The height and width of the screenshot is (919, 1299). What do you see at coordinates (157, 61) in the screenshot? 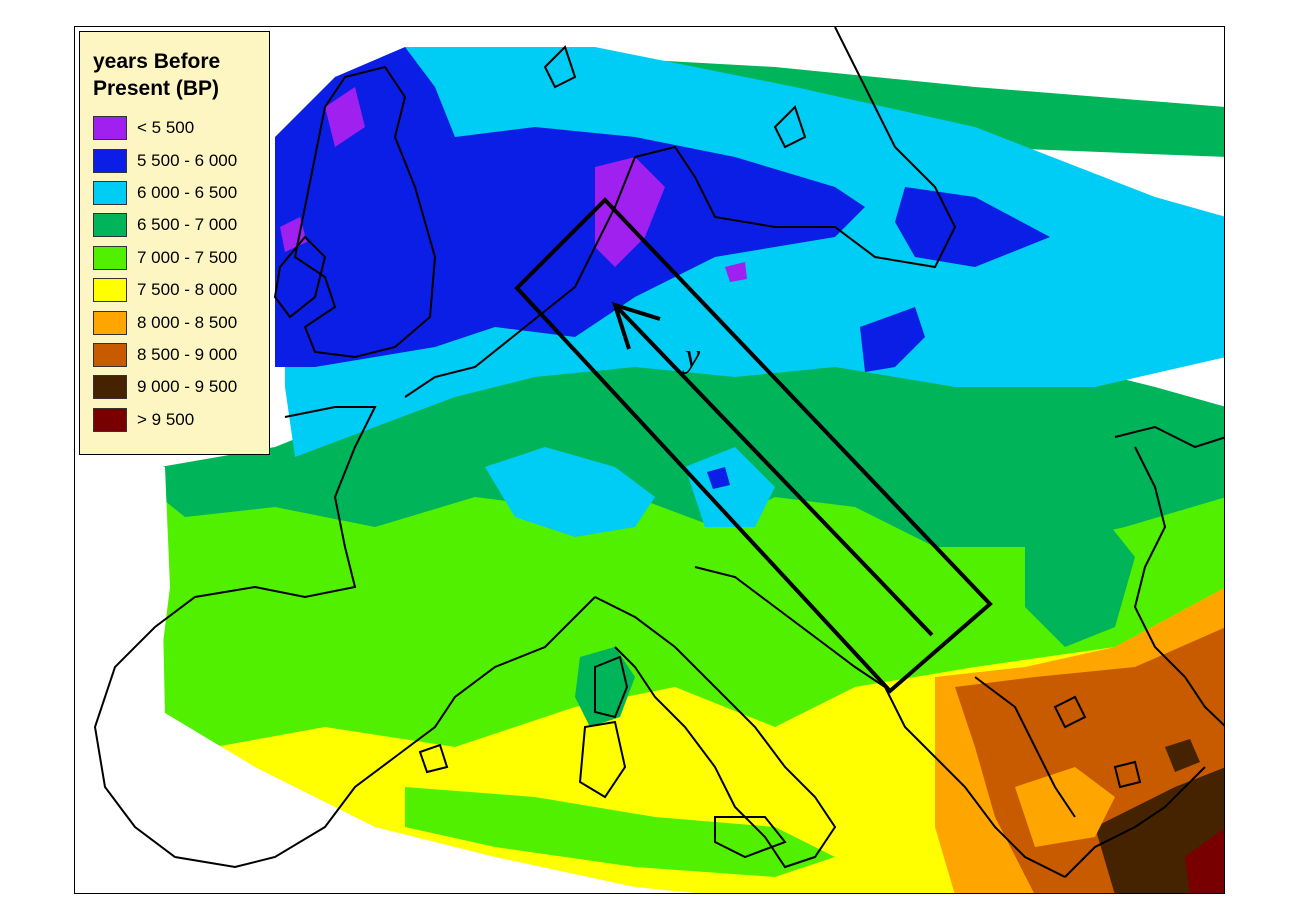
I see `legend-title-line1: years Before` at bounding box center [157, 61].